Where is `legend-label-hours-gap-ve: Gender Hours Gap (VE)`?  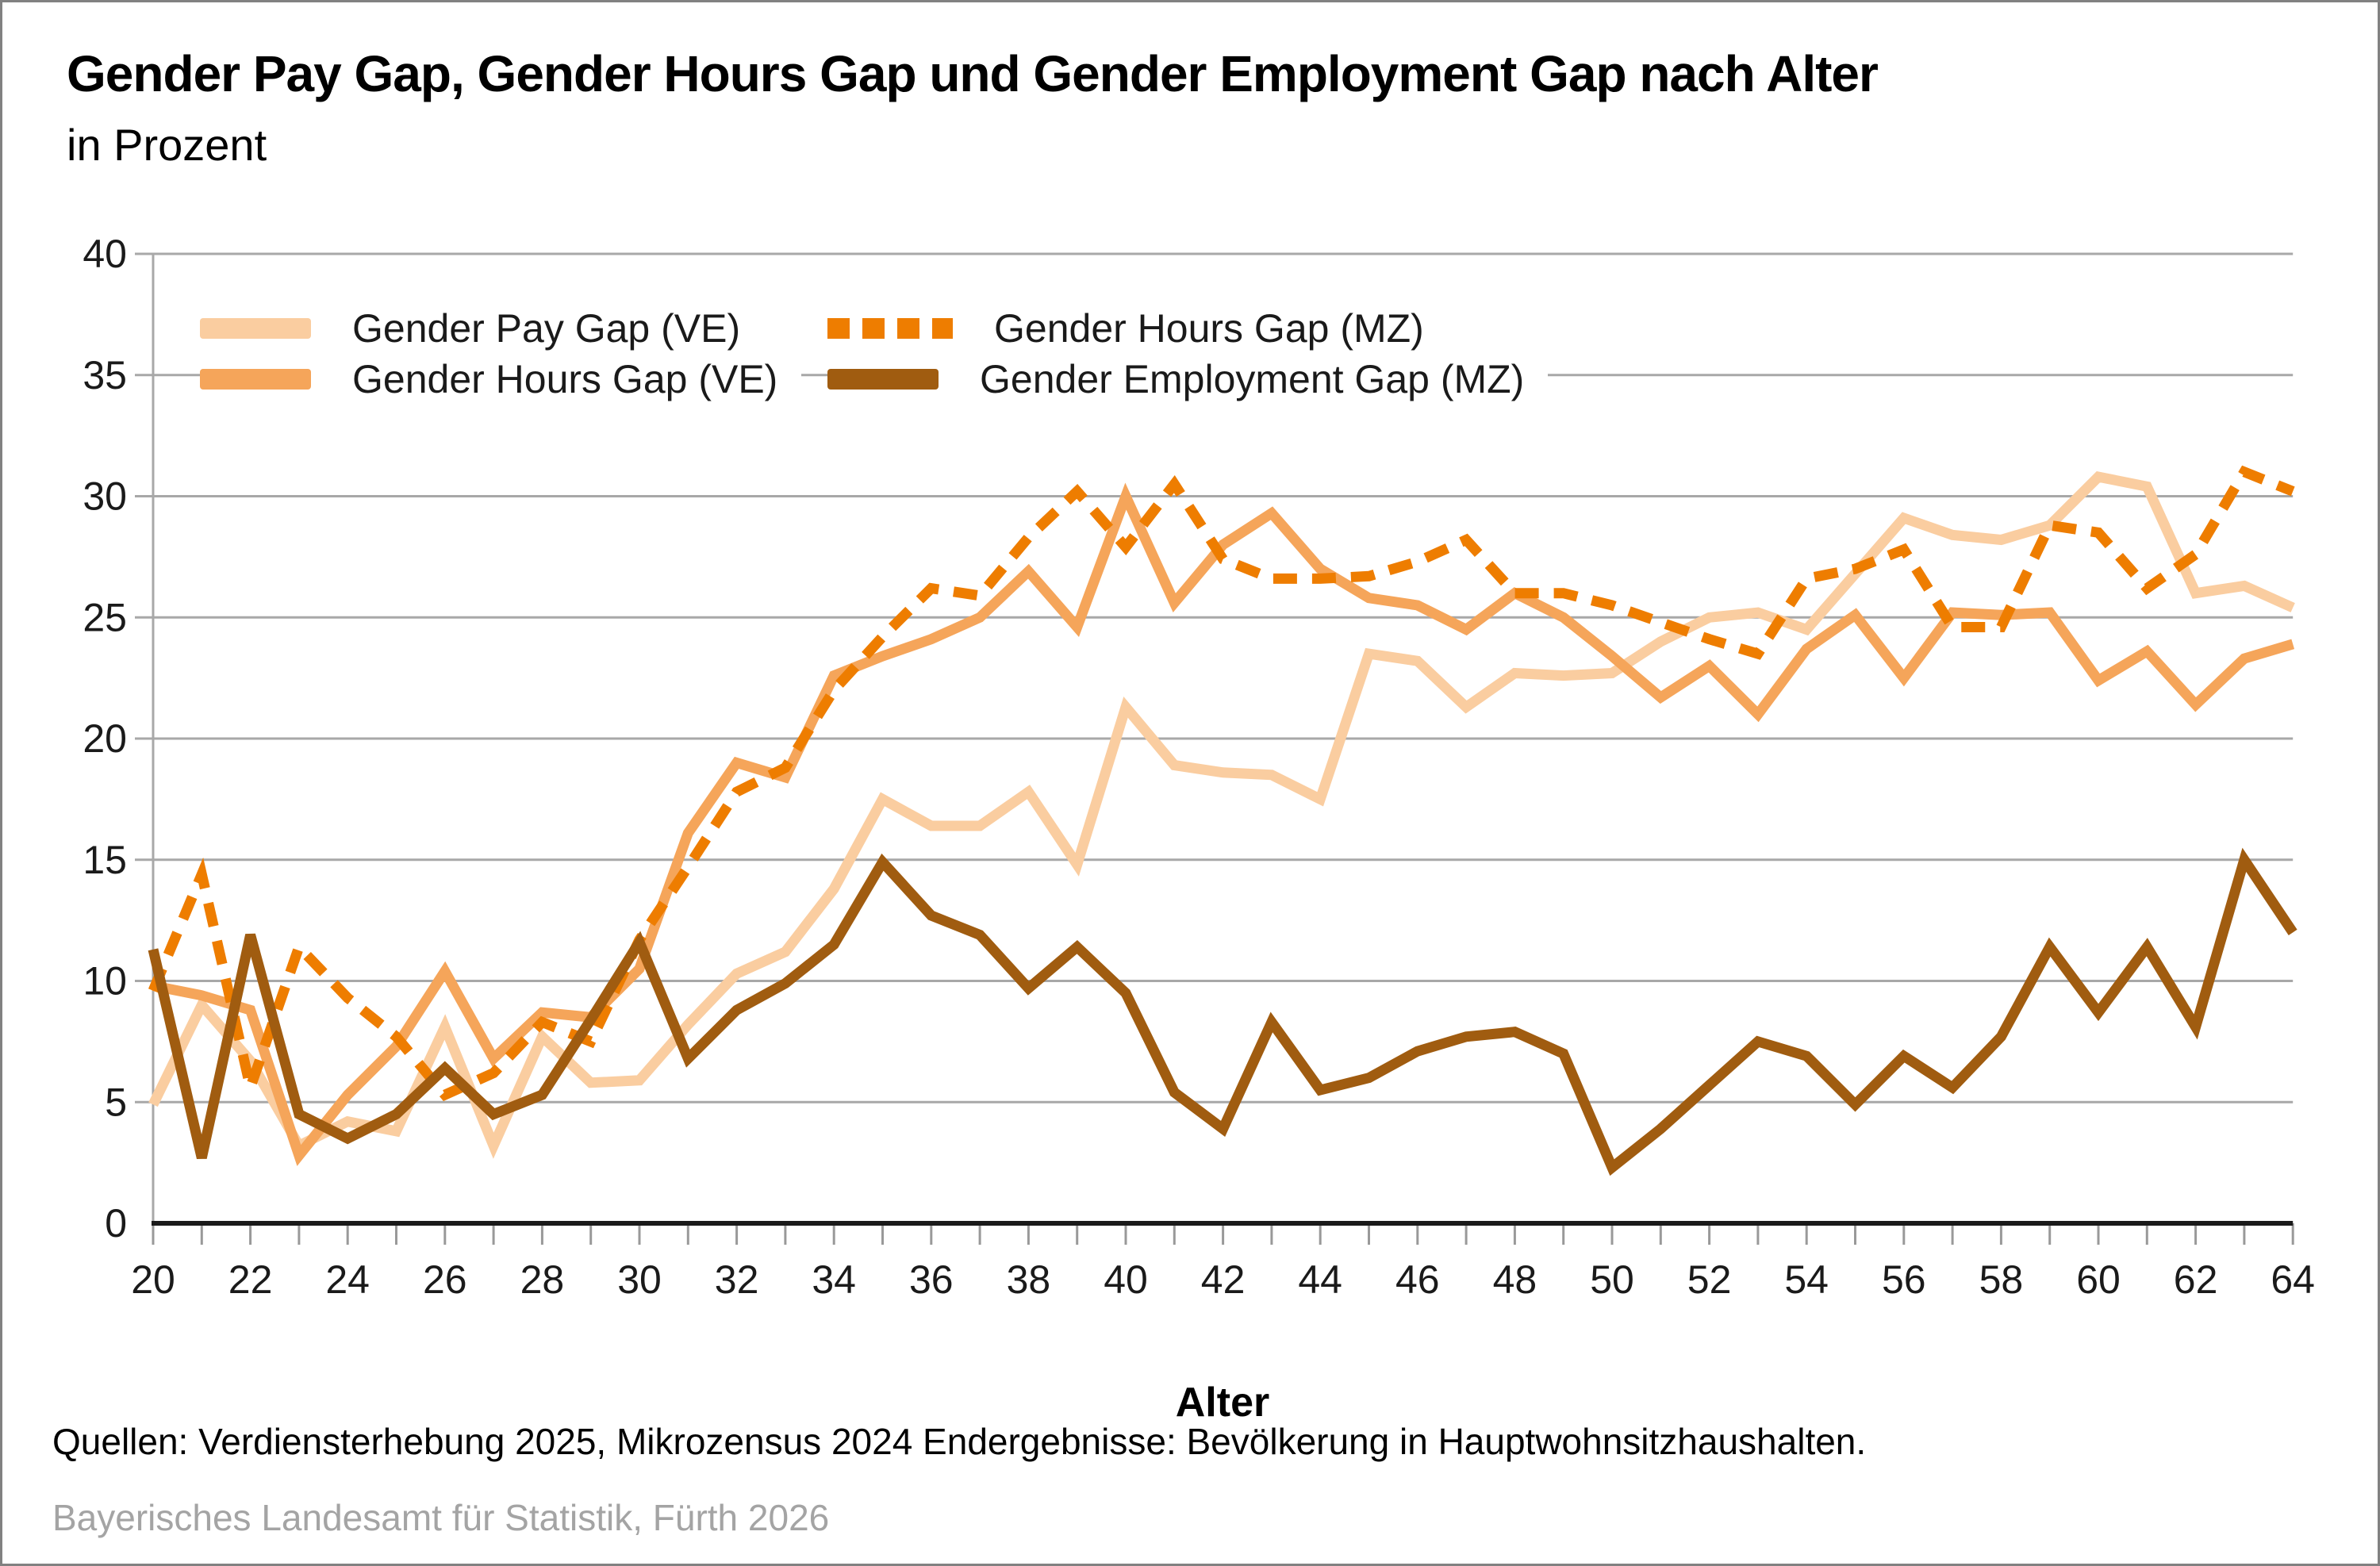
legend-label-hours-gap-ve: Gender Hours Gap (VE) is located at coordinates (565, 379).